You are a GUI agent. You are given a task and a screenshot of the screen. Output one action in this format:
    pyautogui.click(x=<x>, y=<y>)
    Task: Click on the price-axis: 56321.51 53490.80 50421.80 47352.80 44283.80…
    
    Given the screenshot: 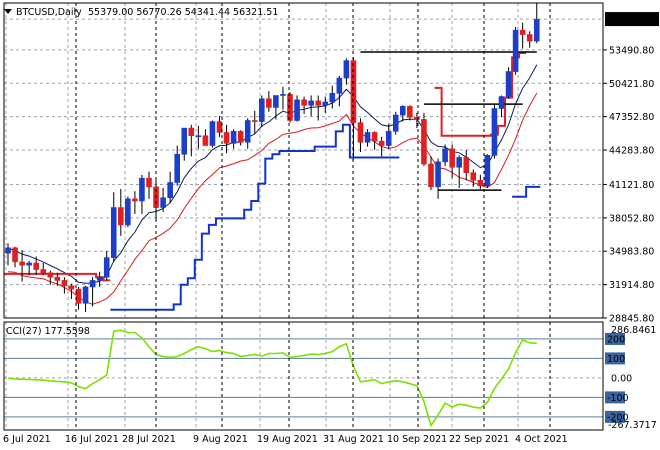 What is the action you would take?
    pyautogui.click(x=631, y=168)
    